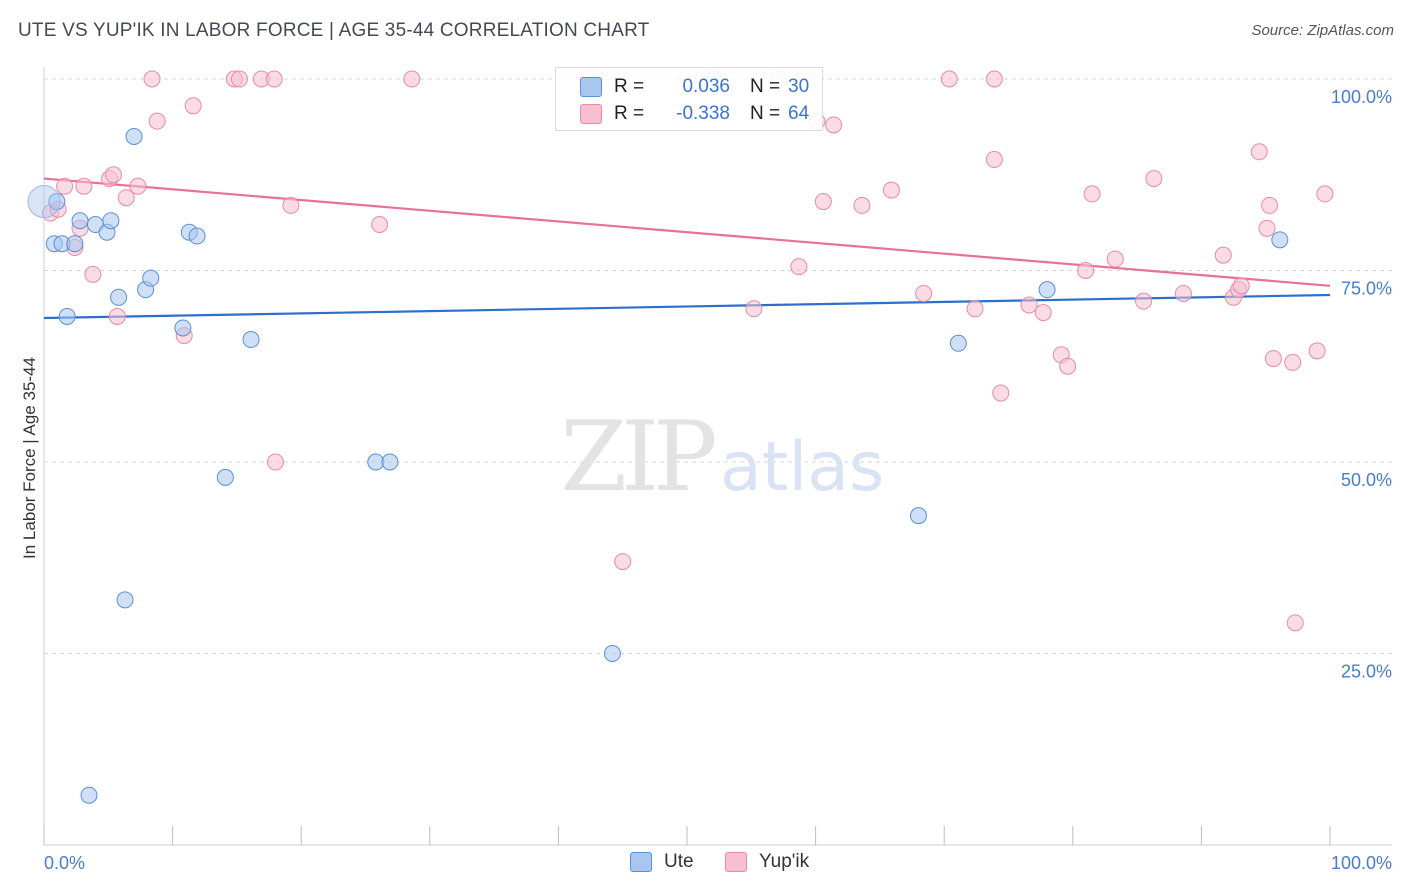  I want to click on series-legend: Ute Yup'ik, so click(703, 864).